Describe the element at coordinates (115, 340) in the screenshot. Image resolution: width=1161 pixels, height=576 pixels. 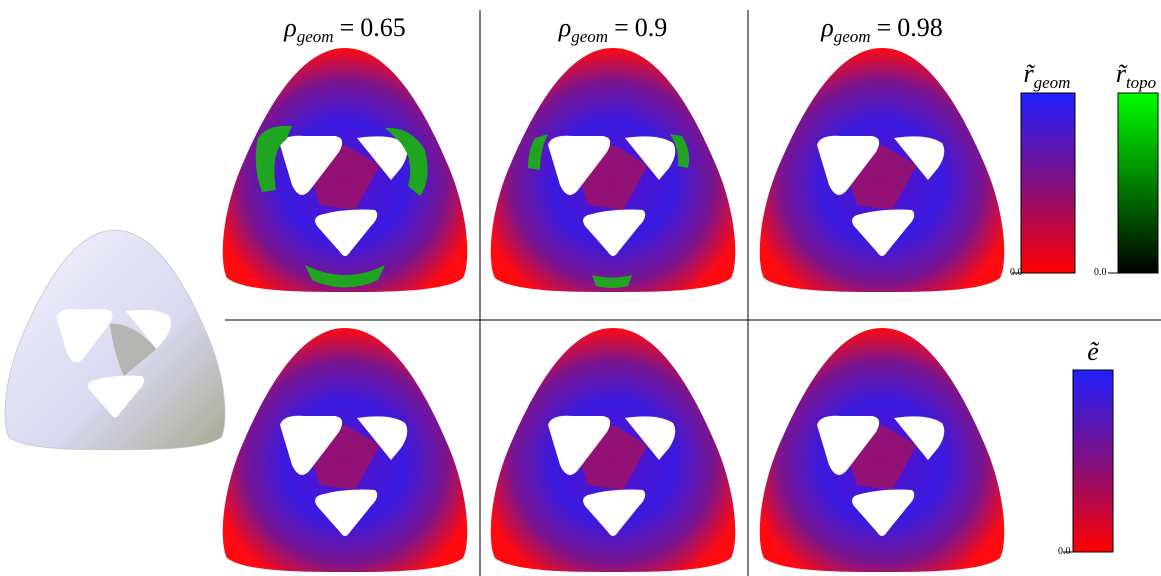
I see `input-render` at that location.